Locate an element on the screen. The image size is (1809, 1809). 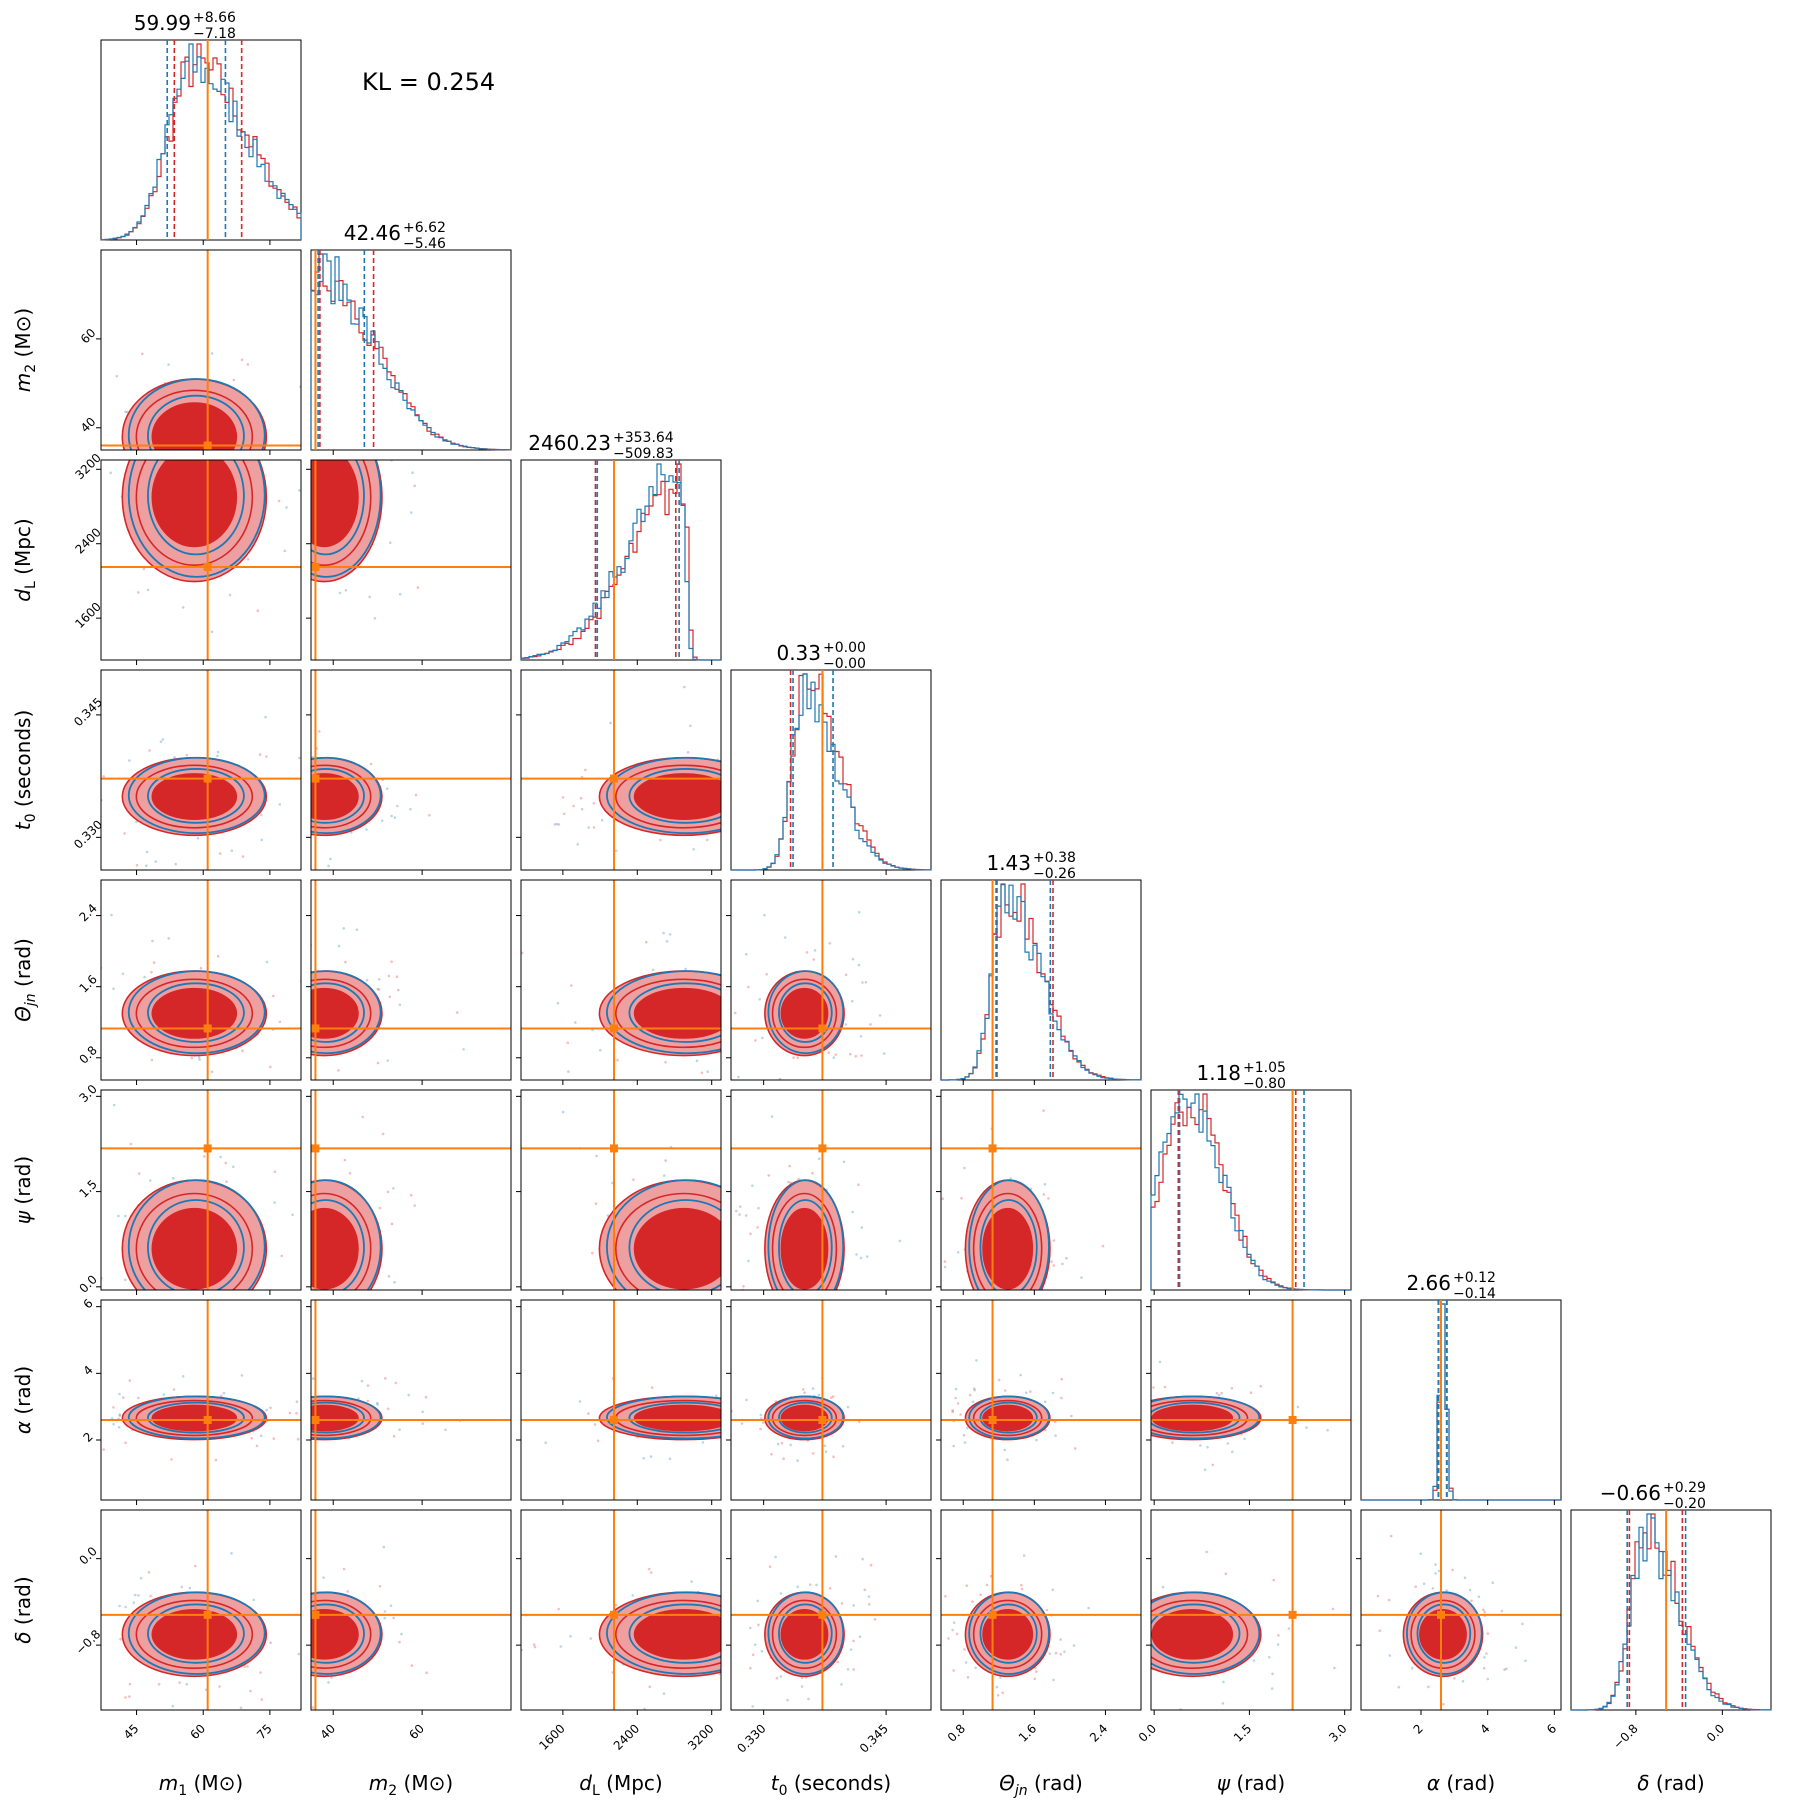
histogram-alpha: 2.66 +0.12−0.14 is located at coordinates (1461, 1385).